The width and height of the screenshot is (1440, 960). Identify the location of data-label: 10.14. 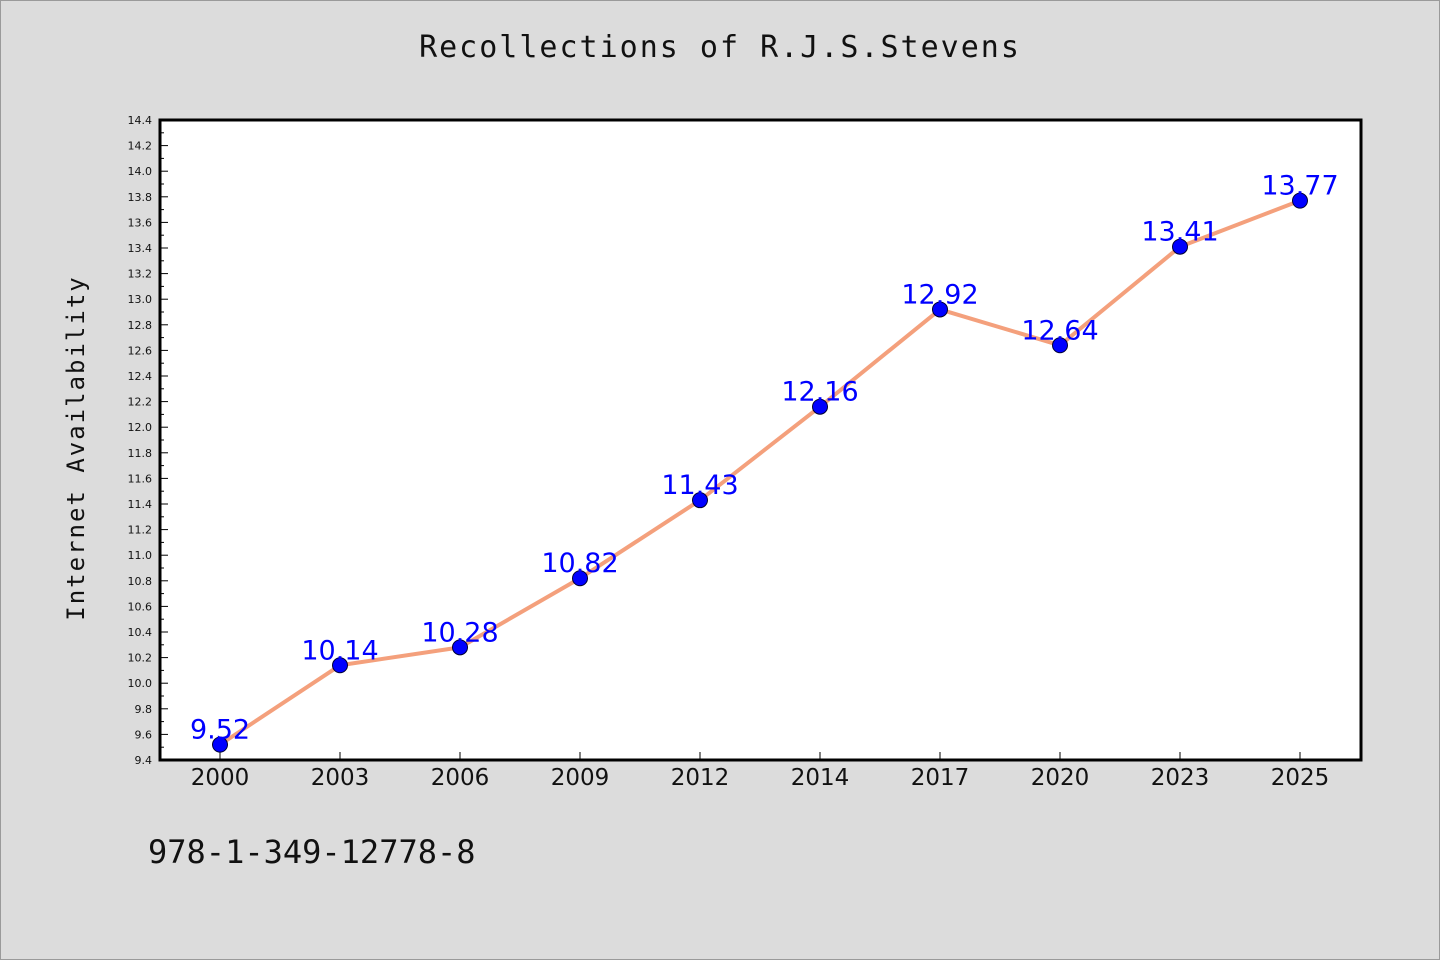
(339, 650).